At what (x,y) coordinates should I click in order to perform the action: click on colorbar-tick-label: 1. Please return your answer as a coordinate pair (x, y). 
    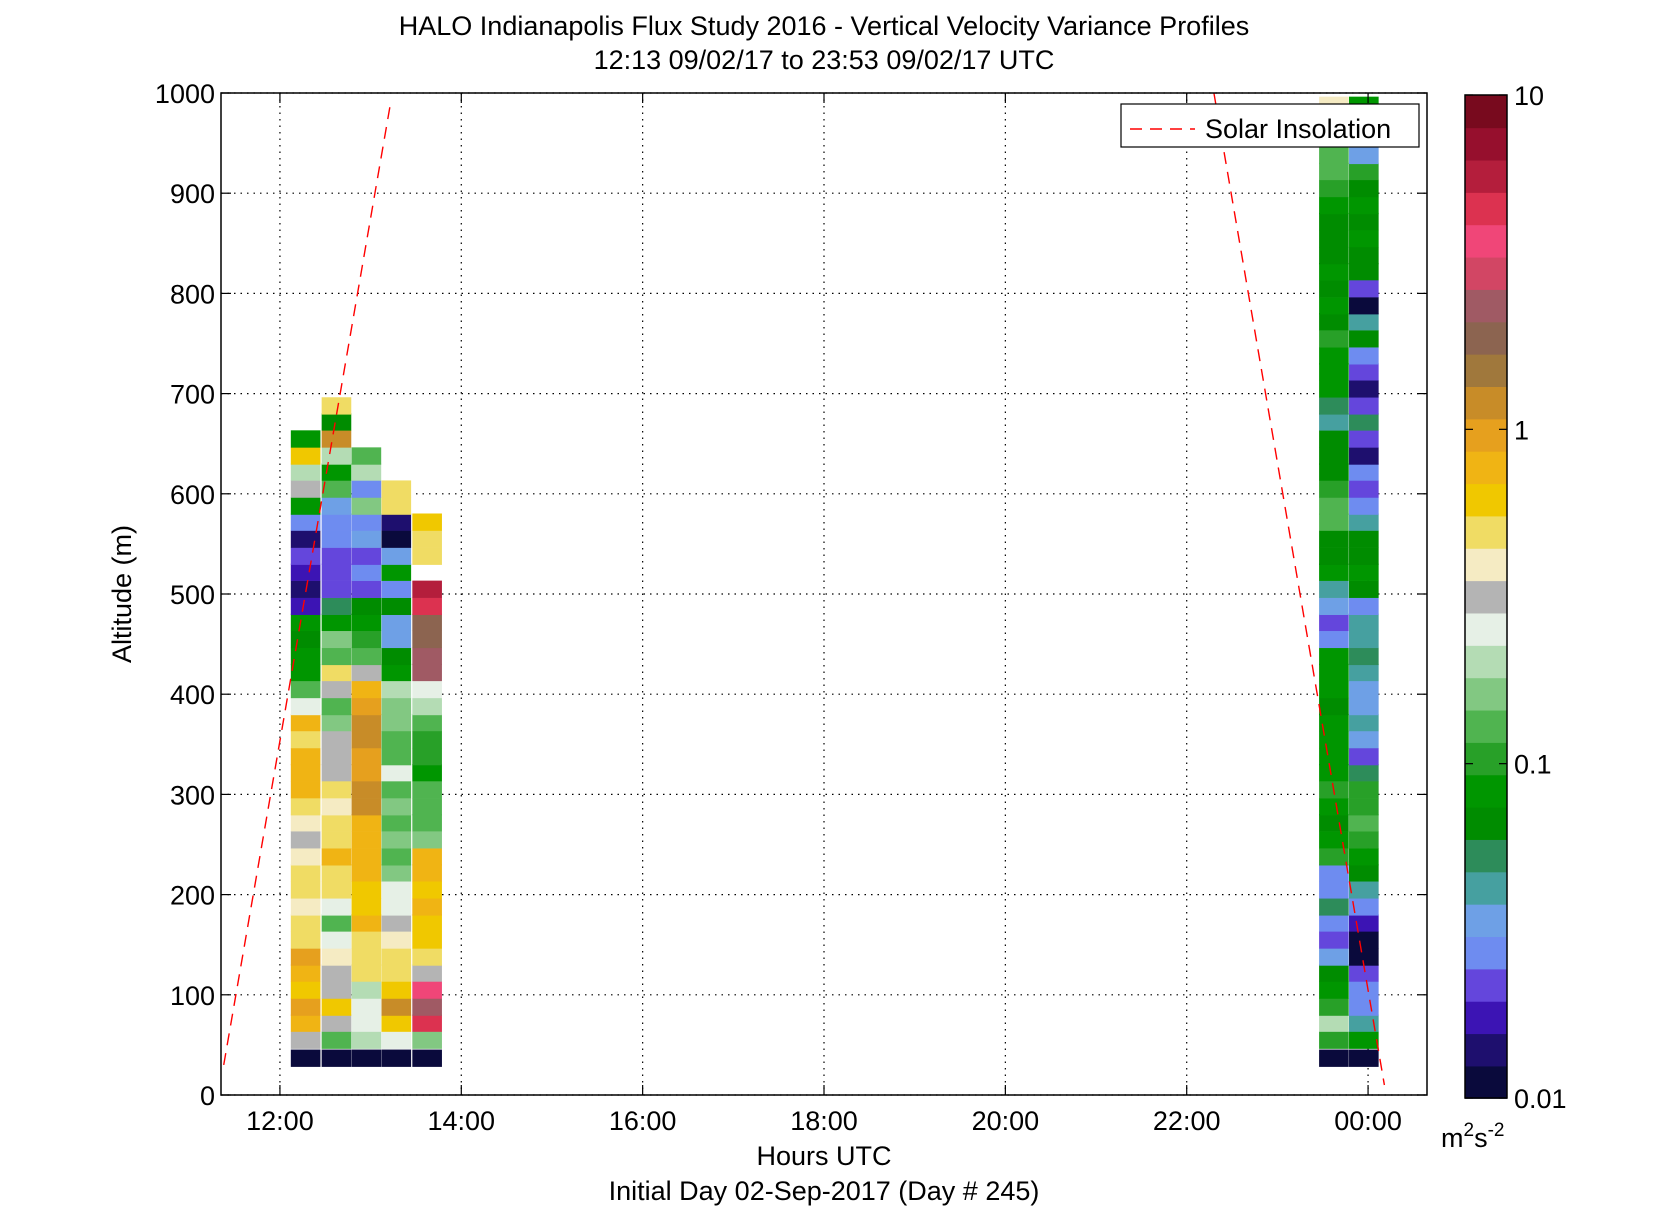
    Looking at the image, I should click on (1521, 430).